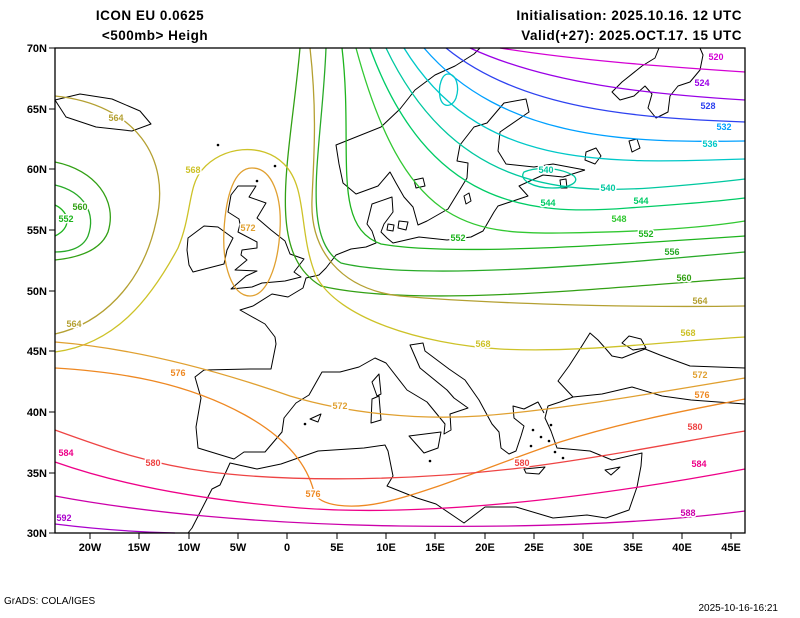  Describe the element at coordinates (738, 608) in the screenshot. I see `creation-timestamp: 2025-10-16-16:21` at that location.